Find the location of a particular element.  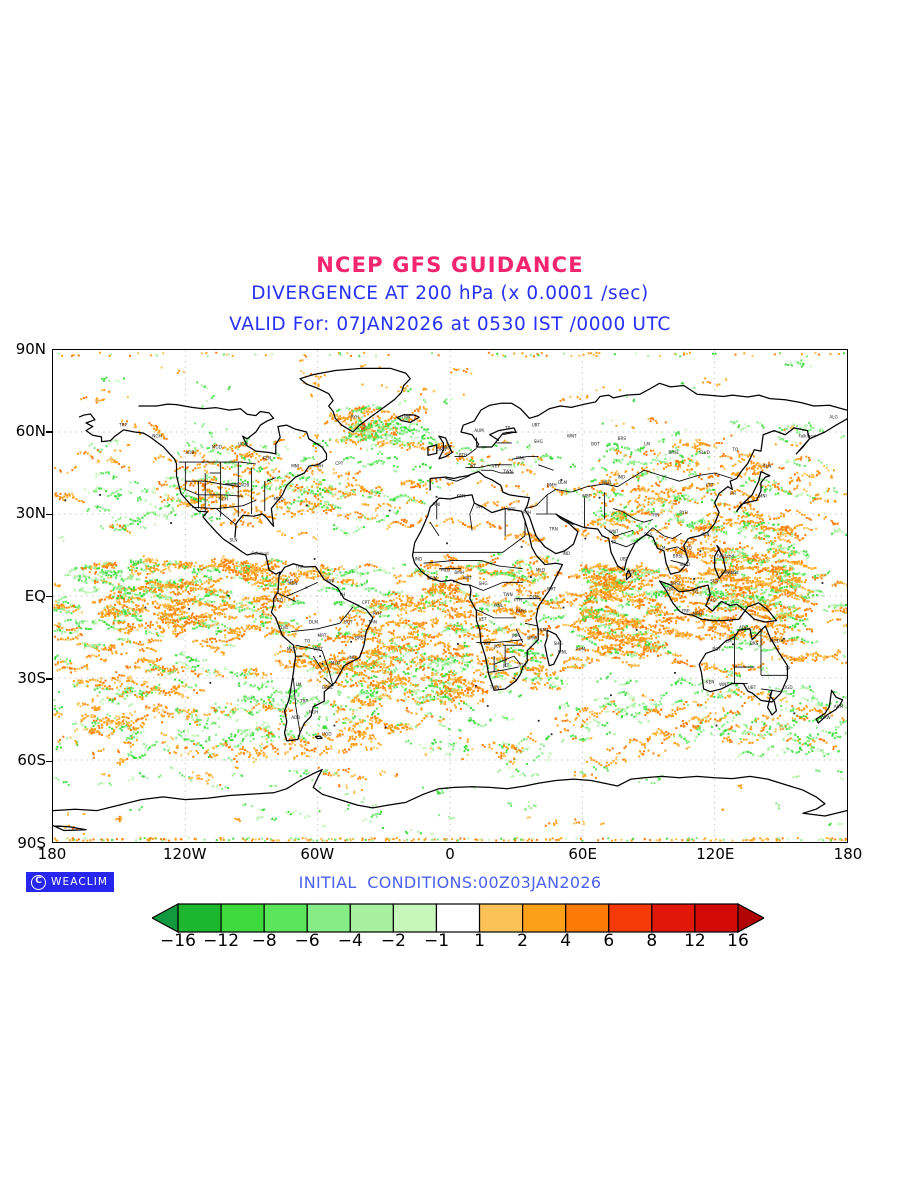

map-station-label: BOT is located at coordinates (716, 649).